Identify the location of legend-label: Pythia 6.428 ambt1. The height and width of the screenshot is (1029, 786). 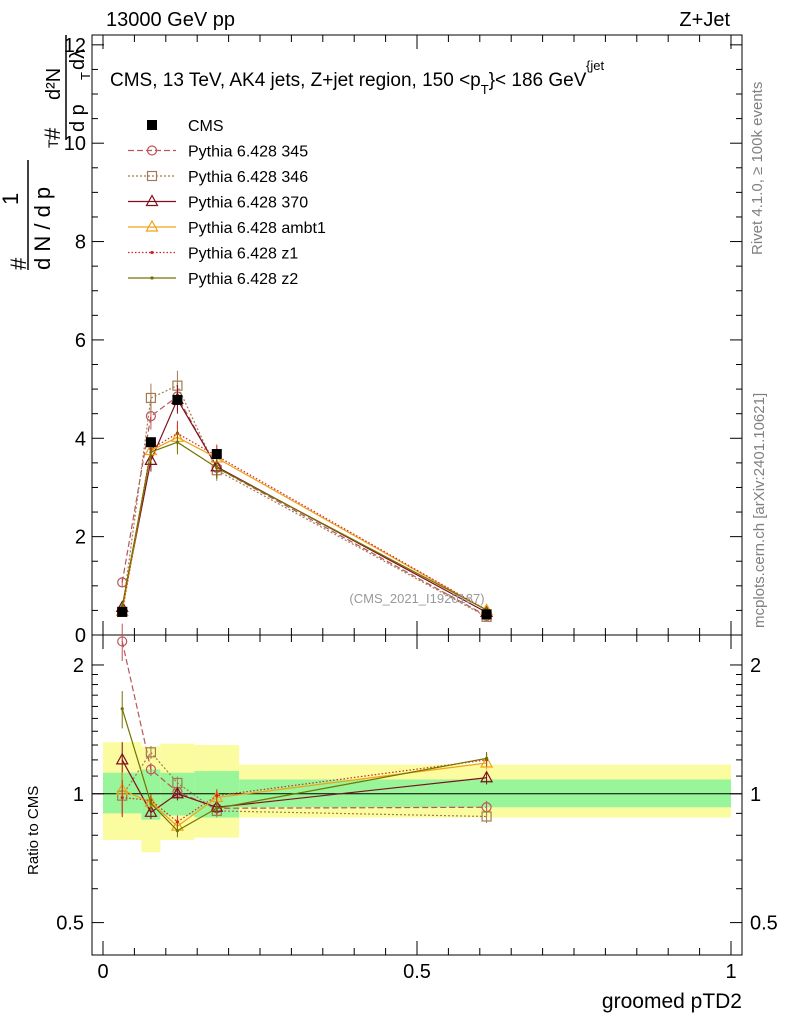
(257, 228).